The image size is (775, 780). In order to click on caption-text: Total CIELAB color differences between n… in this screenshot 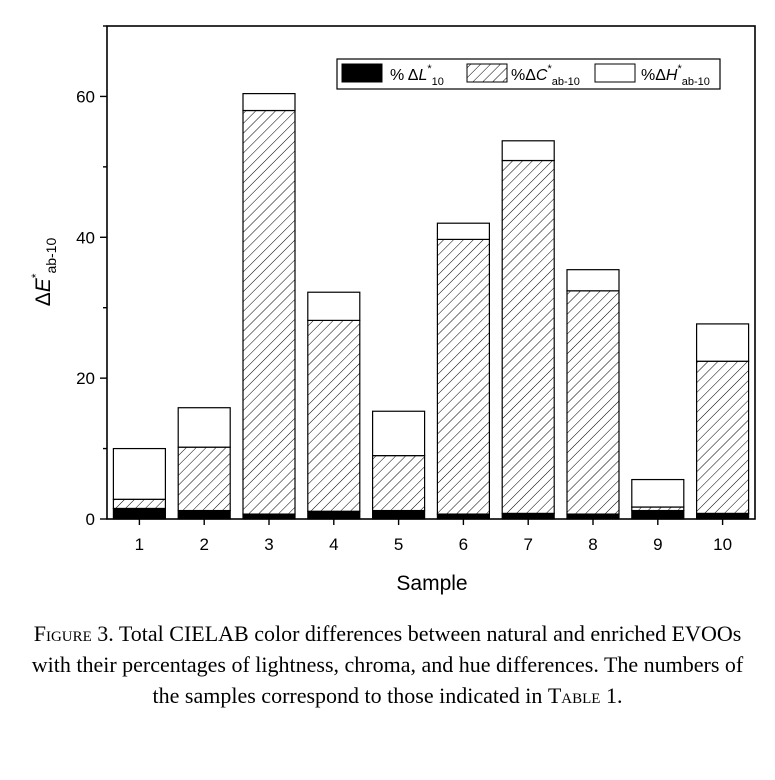, I will do `click(387, 664)`.